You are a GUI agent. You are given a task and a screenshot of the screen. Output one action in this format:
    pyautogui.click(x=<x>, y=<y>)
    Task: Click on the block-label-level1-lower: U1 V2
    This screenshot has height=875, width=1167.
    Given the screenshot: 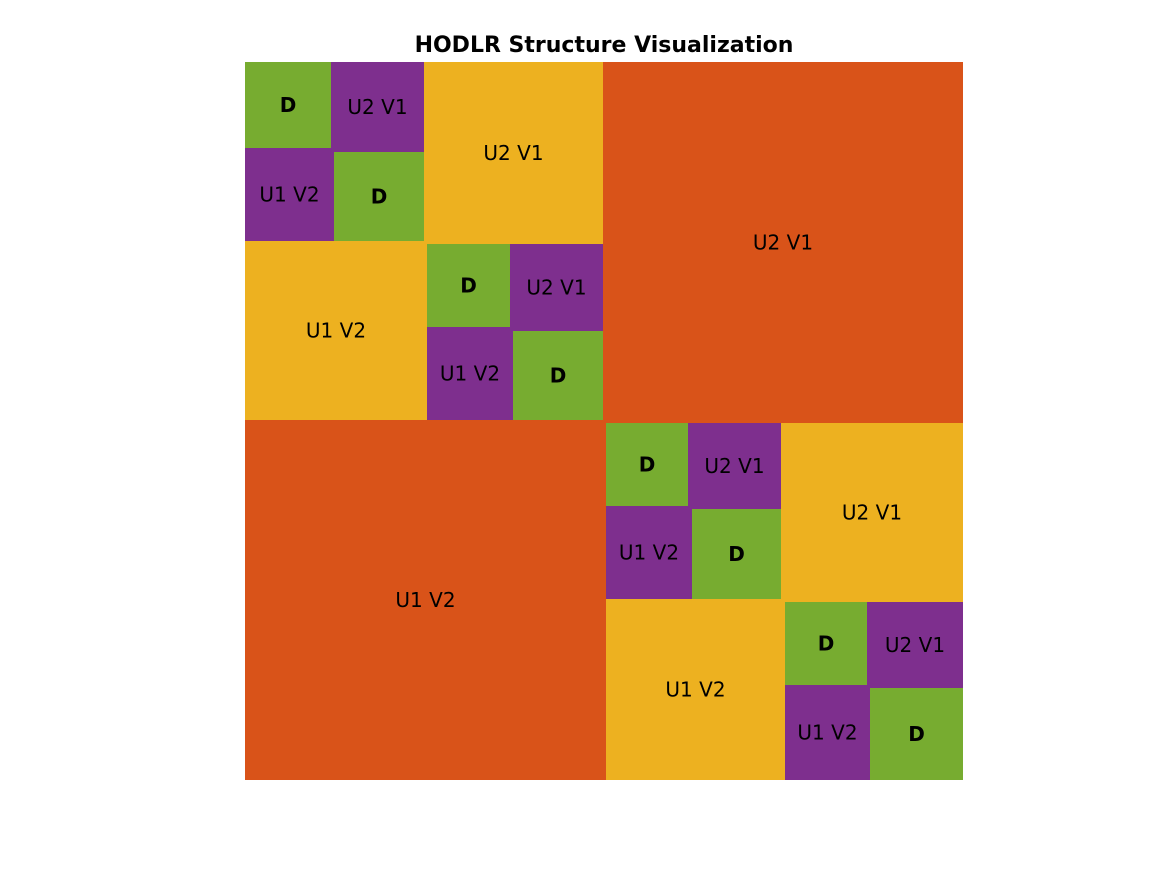 What is the action you would take?
    pyautogui.click(x=425, y=600)
    